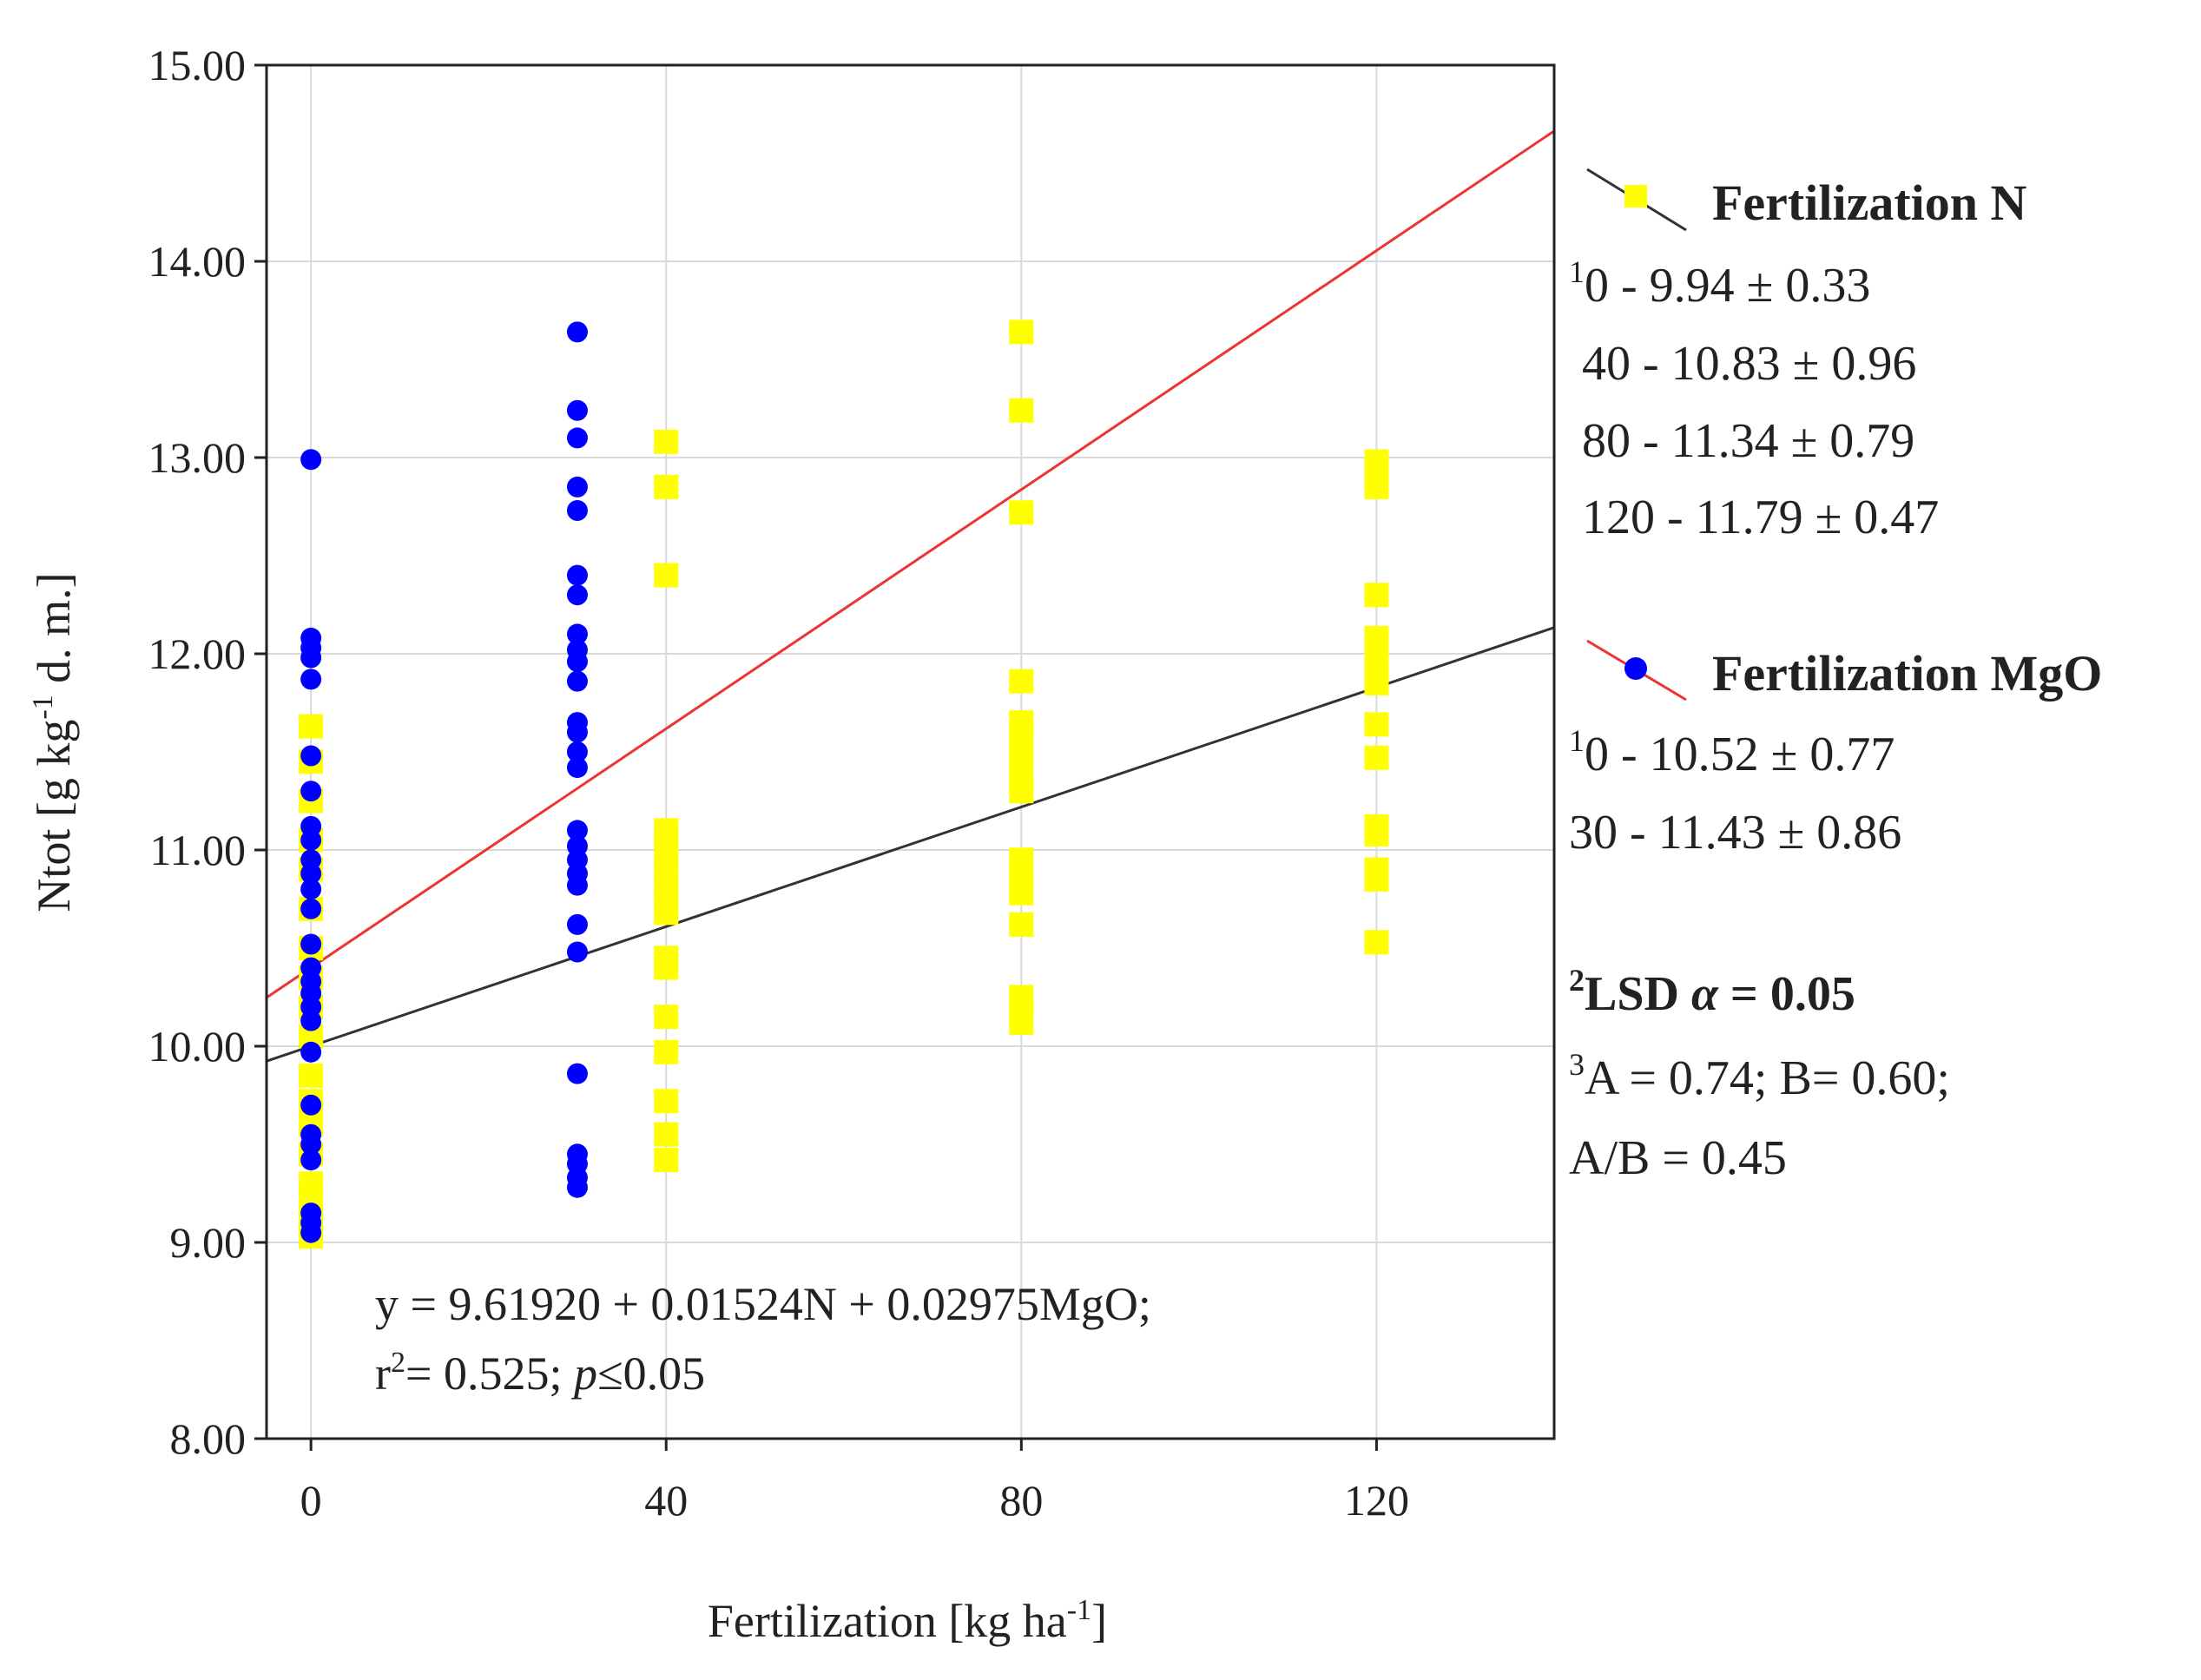 The image size is (2201, 1680). I want to click on legend-n-title: Fertilization N, so click(1869, 203).